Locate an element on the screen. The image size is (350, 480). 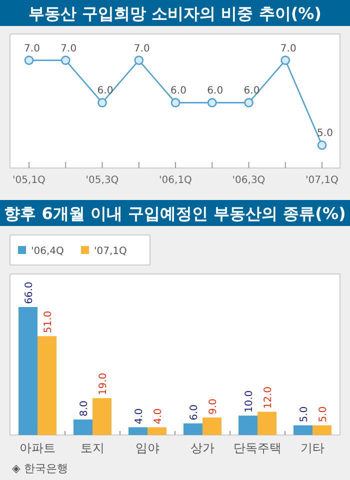
chart-title: 부동산 구입희망 소비자의 비중 추이(%) is located at coordinates (175, 13).